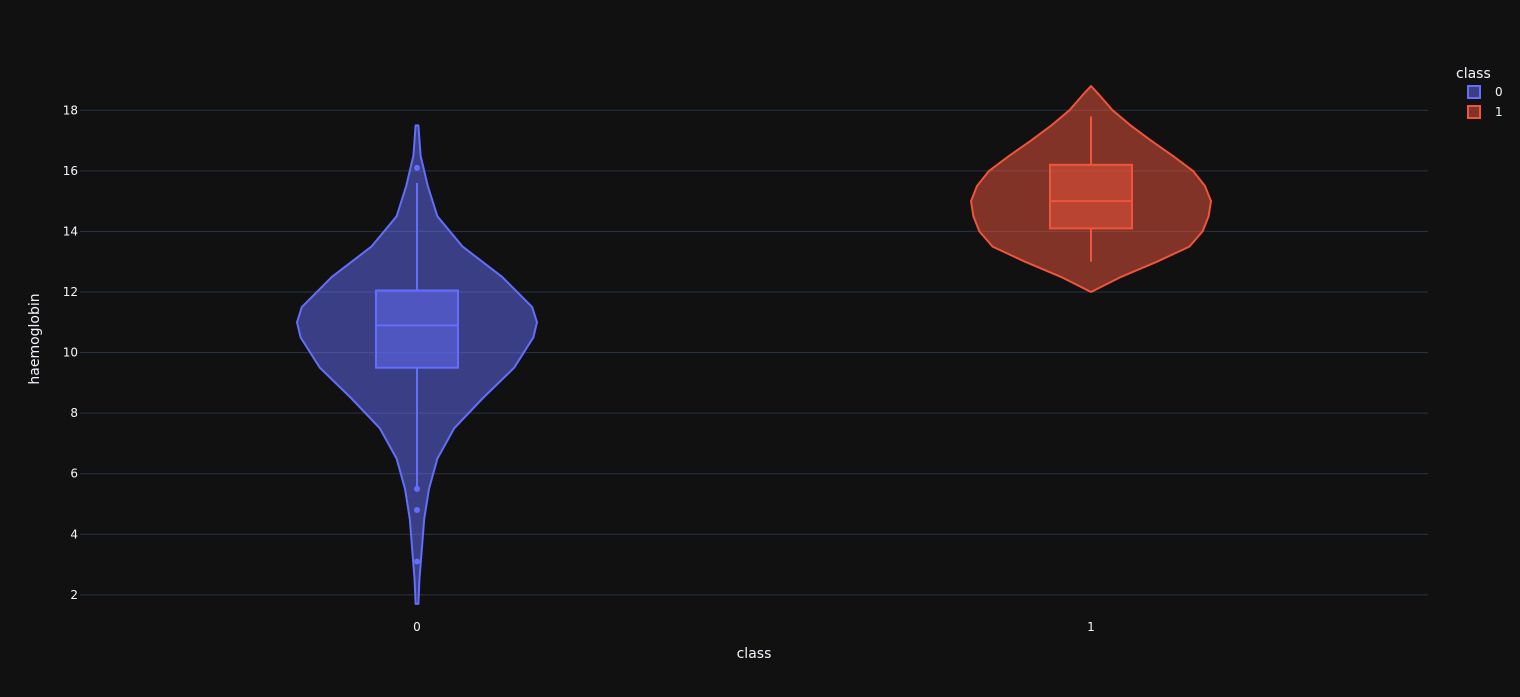  Describe the element at coordinates (417, 627) in the screenshot. I see `x-tick-label: 0` at that location.